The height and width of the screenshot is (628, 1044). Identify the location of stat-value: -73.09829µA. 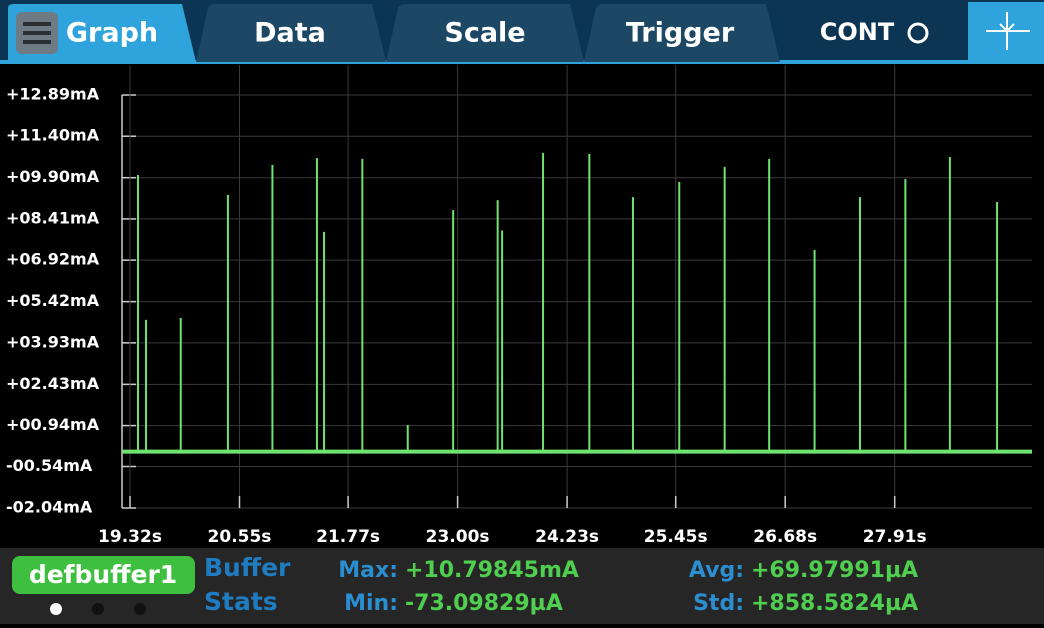
(484, 603).